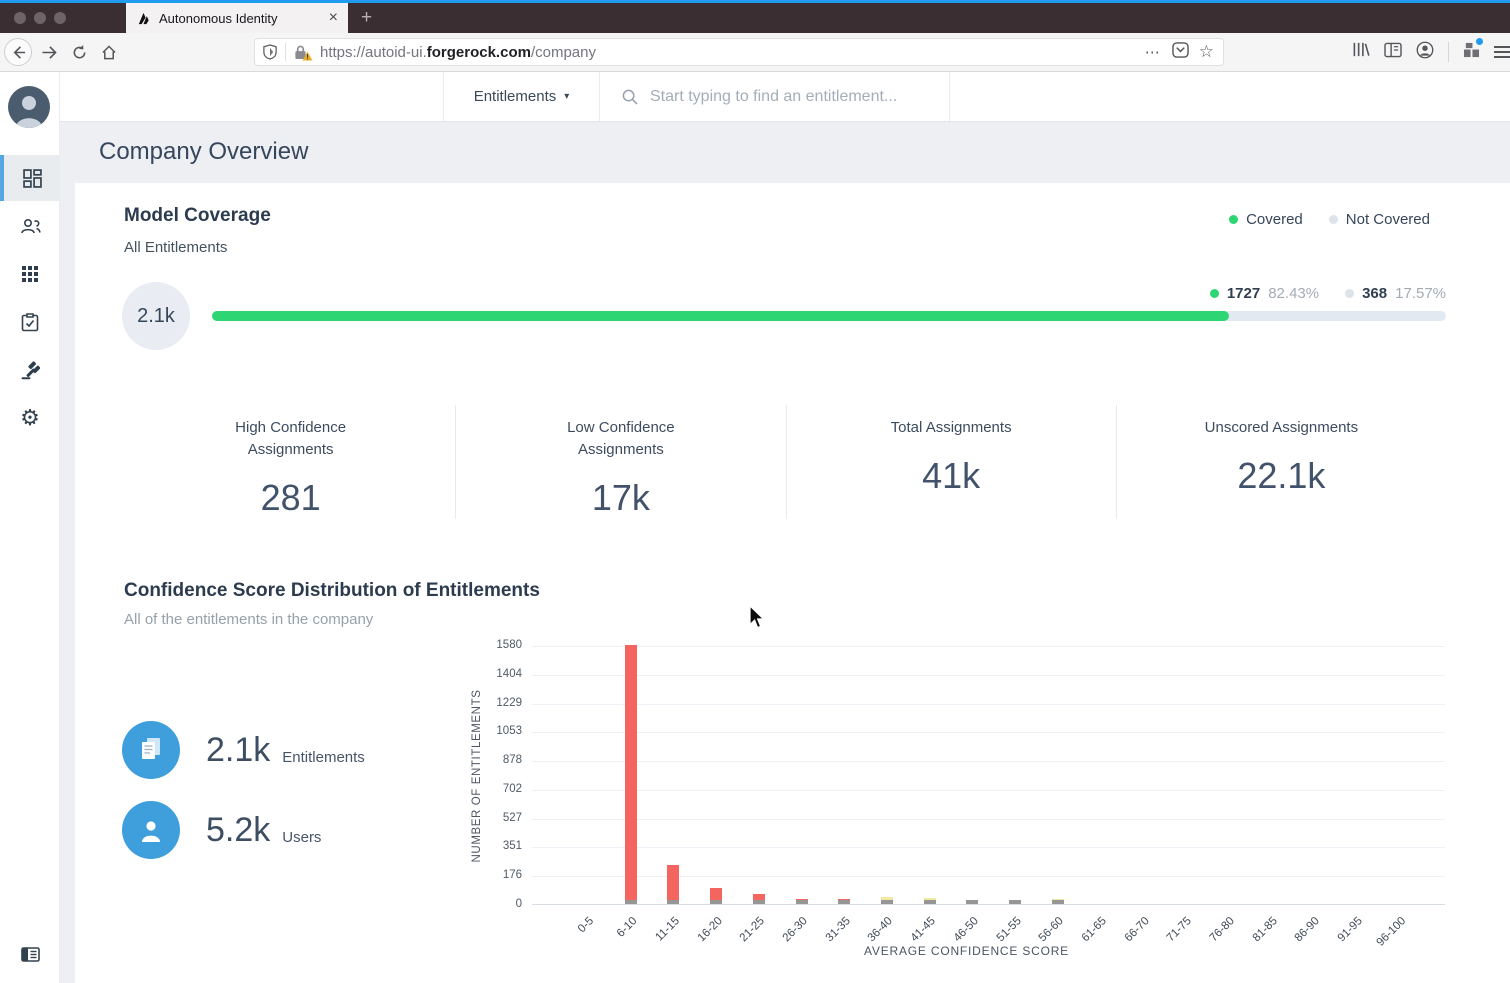 The height and width of the screenshot is (983, 1510). What do you see at coordinates (630, 97) in the screenshot?
I see `search-icon` at bounding box center [630, 97].